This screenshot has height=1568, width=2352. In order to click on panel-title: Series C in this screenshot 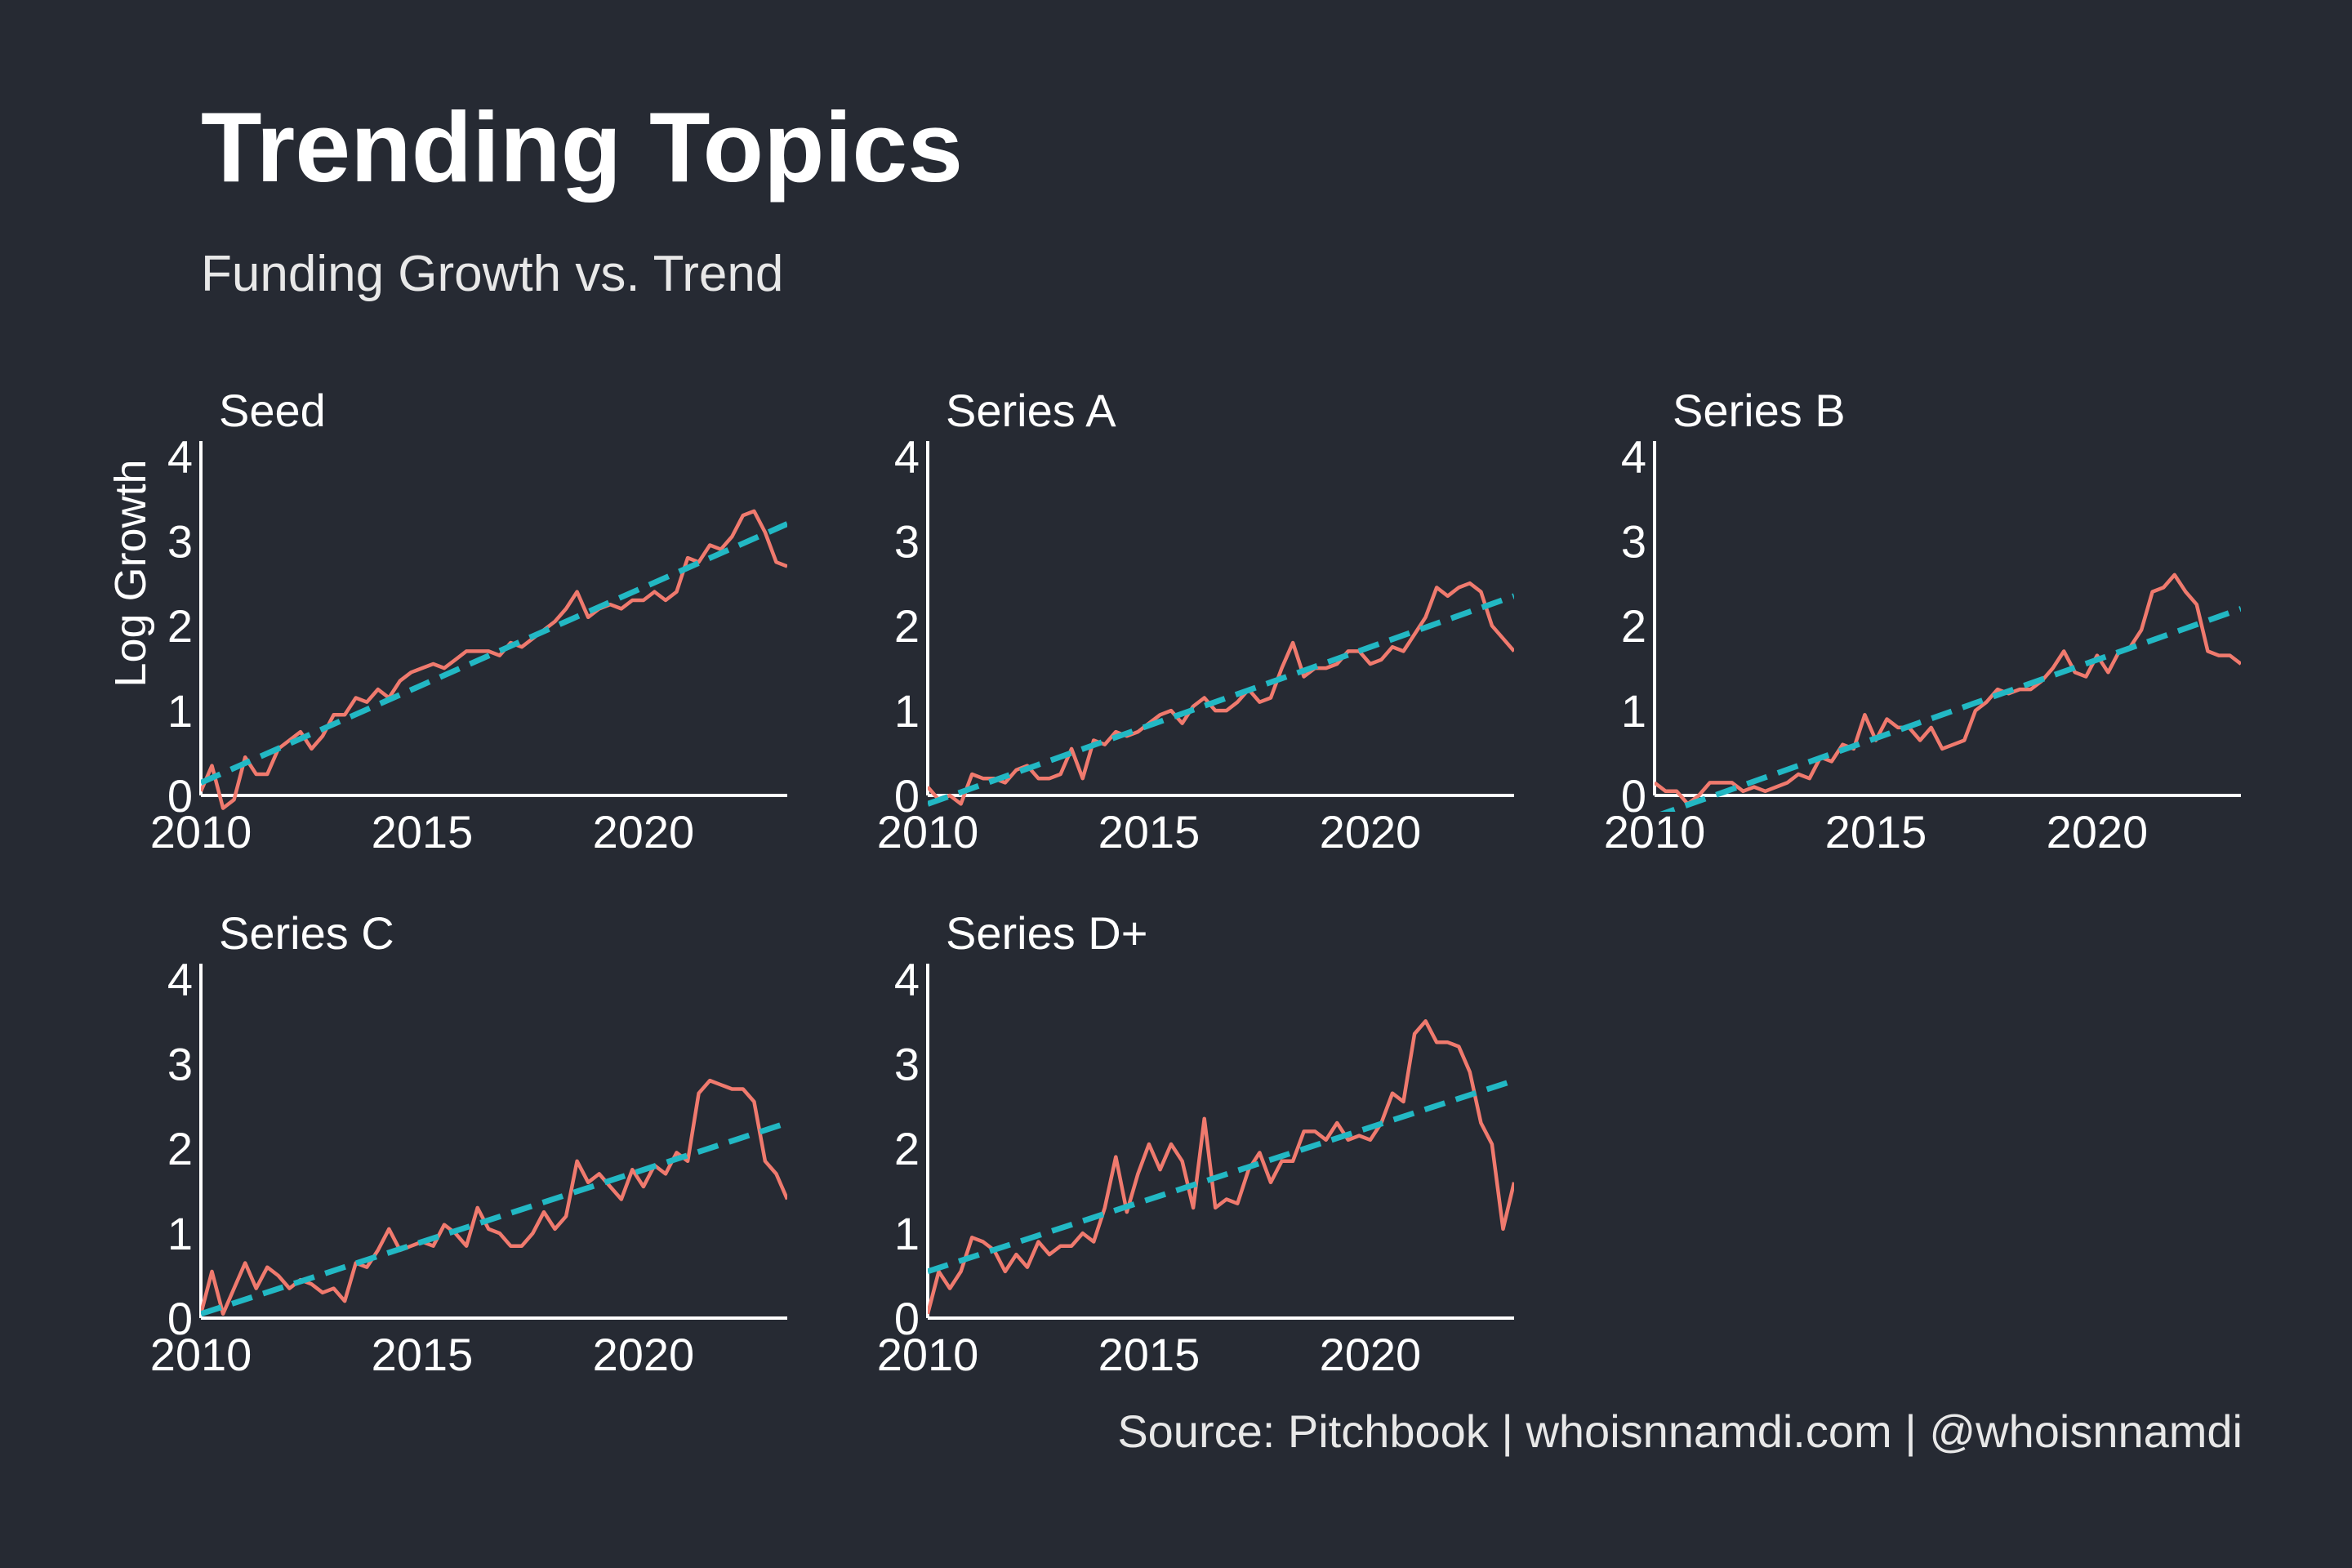, I will do `click(306, 933)`.